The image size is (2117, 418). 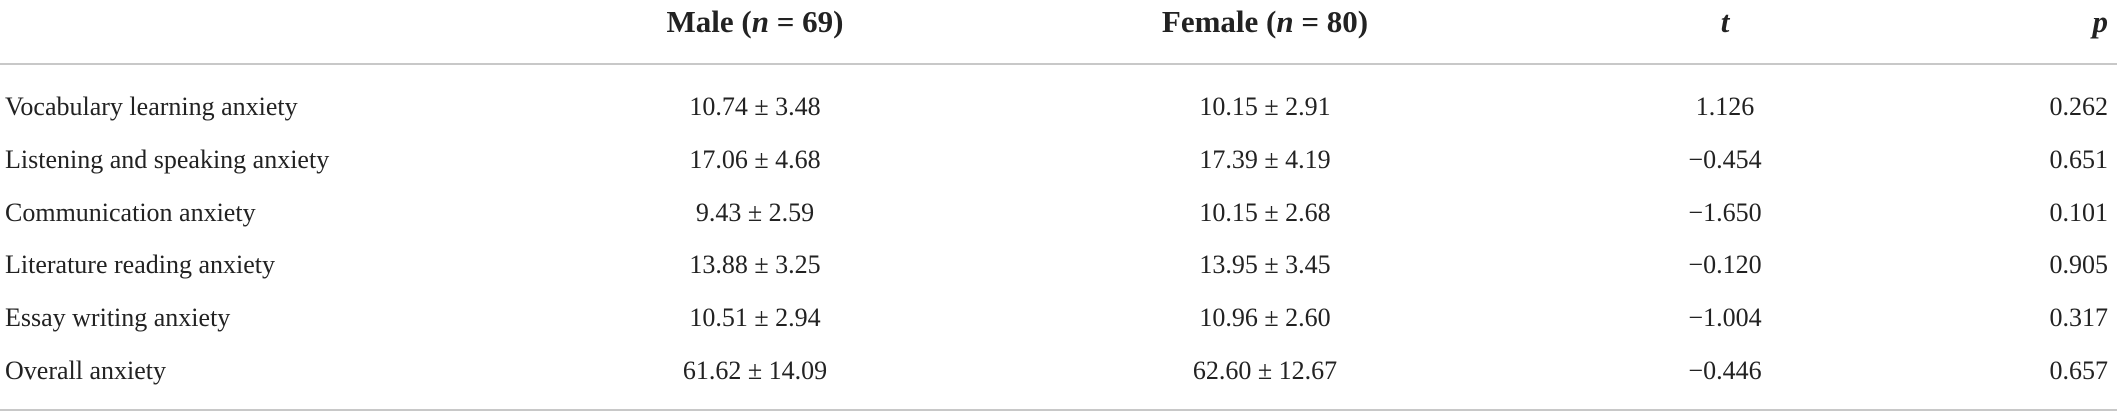 I want to click on header-text: p, so click(x=2100, y=21).